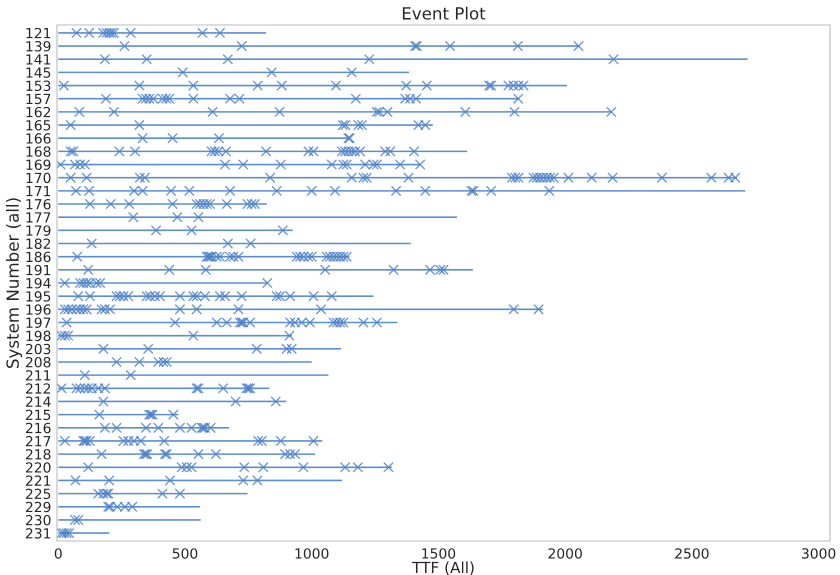 The height and width of the screenshot is (575, 840). I want to click on y-tick-label: 231, so click(38, 533).